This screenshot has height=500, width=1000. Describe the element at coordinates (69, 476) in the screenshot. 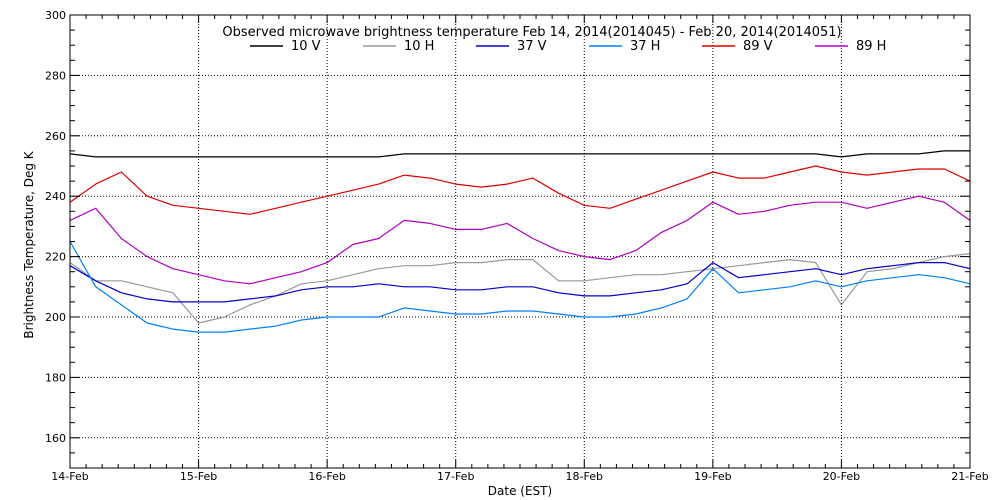

I see `x-tick-label: 14-Feb` at that location.